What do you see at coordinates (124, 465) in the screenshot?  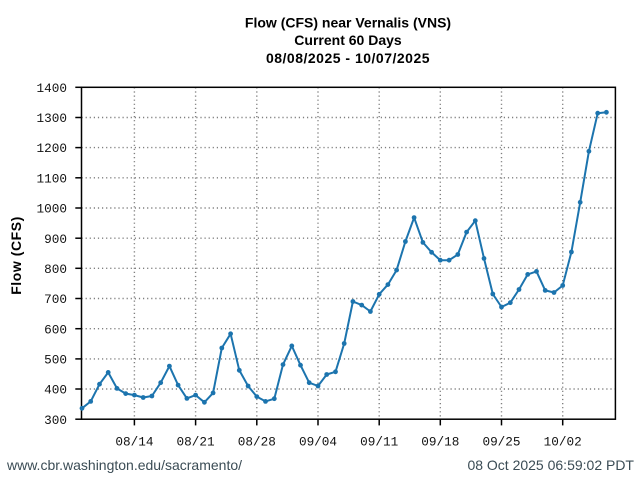 I see `svg-text:www.cbr.washington.edu/sacrame: www.cbr.washington.edu/sacramento/` at bounding box center [124, 465].